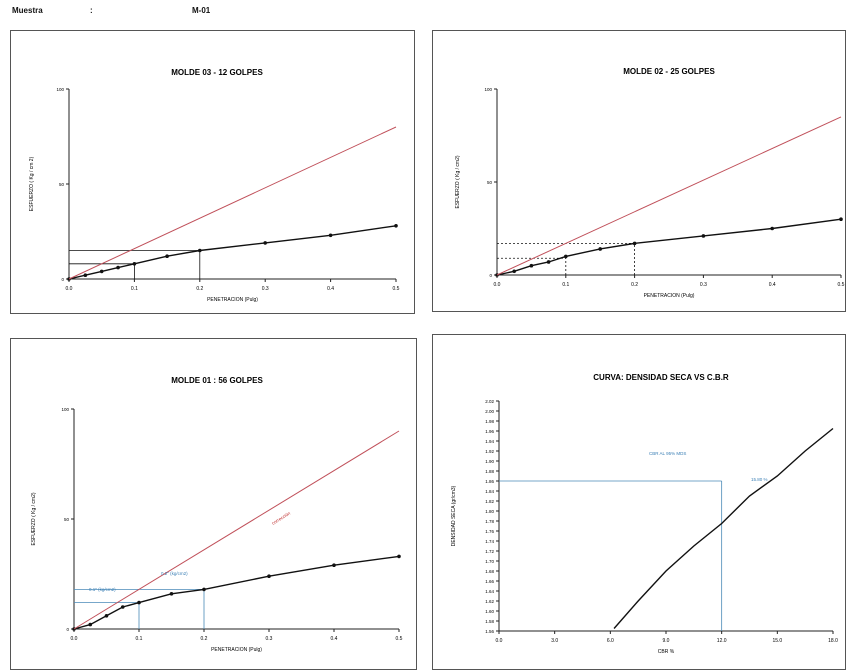 This screenshot has height=672, width=850. Describe the element at coordinates (489, 521) in the screenshot. I see `y-tick-label: 1.78` at that location.